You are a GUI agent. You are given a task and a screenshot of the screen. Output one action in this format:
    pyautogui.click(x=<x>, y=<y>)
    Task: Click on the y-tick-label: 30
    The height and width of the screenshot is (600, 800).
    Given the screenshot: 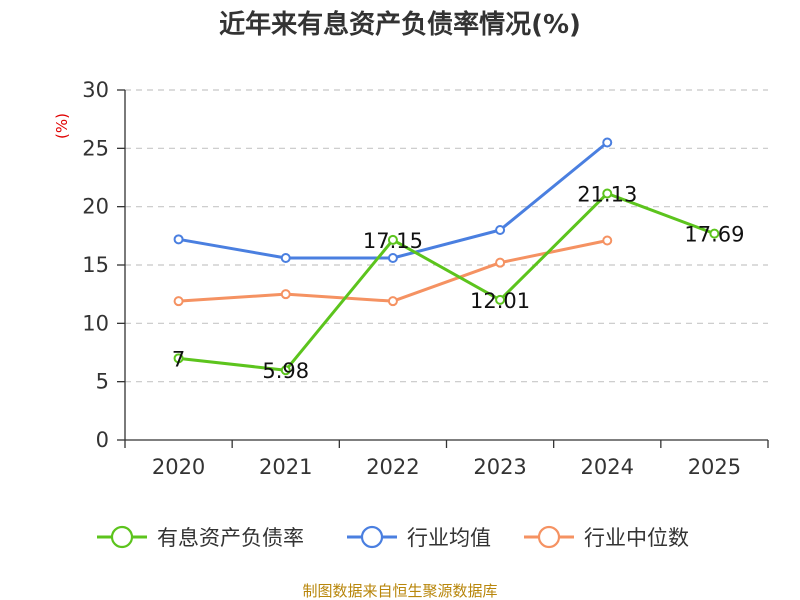 What is the action you would take?
    pyautogui.click(x=95, y=90)
    